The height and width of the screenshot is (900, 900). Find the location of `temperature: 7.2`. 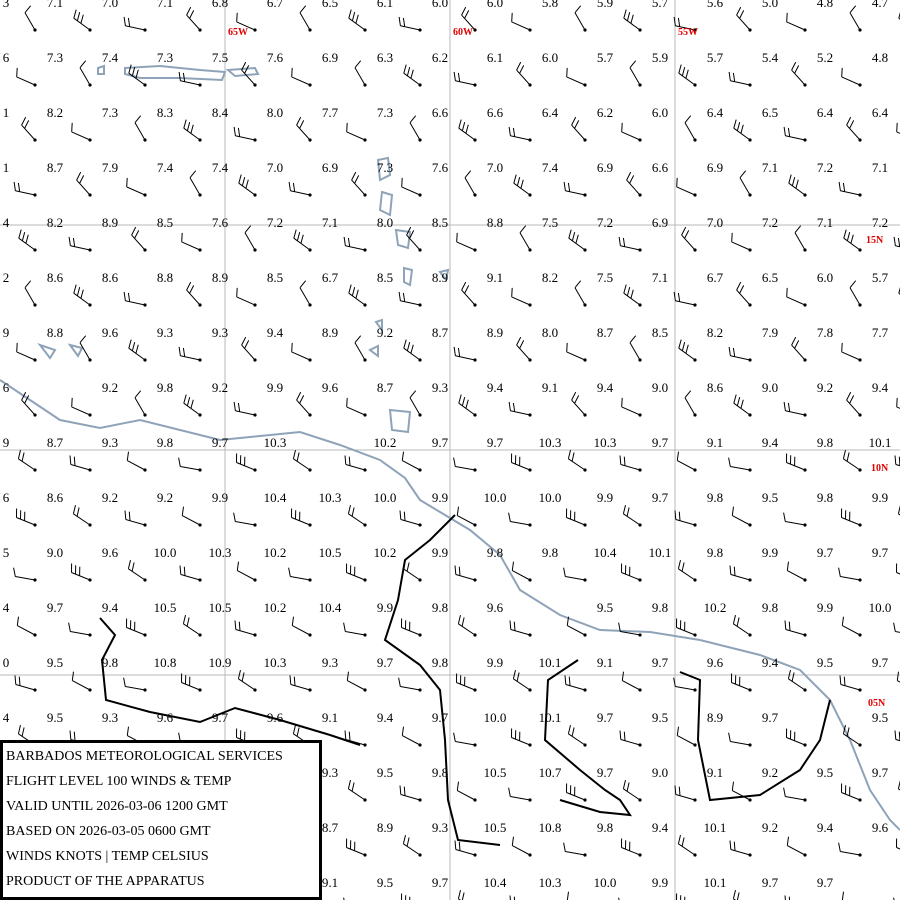

temperature: 7.2 is located at coordinates (605, 222).